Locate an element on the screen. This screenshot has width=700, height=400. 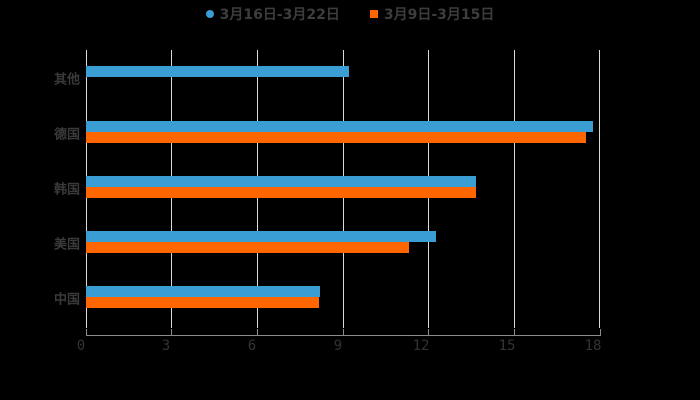
legend-label: 3月16日-3月22日 is located at coordinates (279, 15).